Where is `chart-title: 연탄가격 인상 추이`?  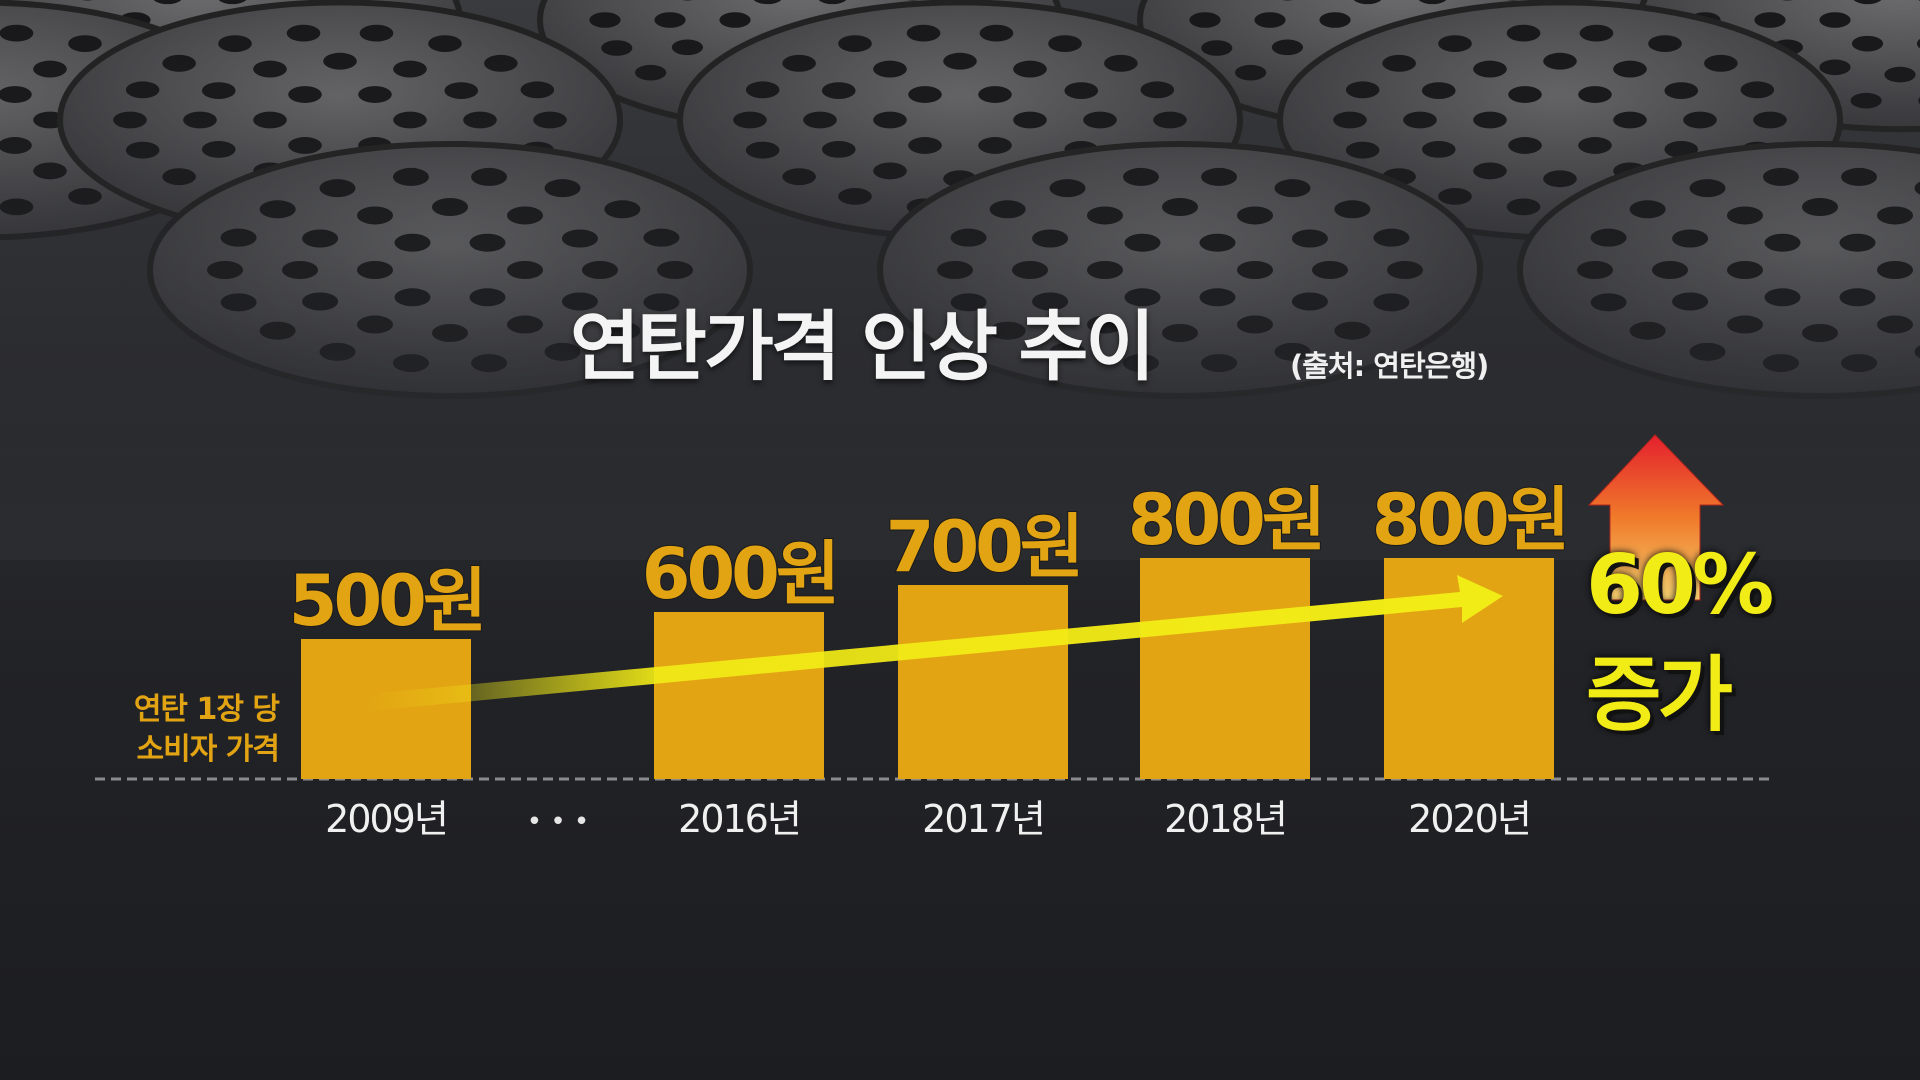
chart-title: 연탄가격 인상 추이 is located at coordinates (862, 346).